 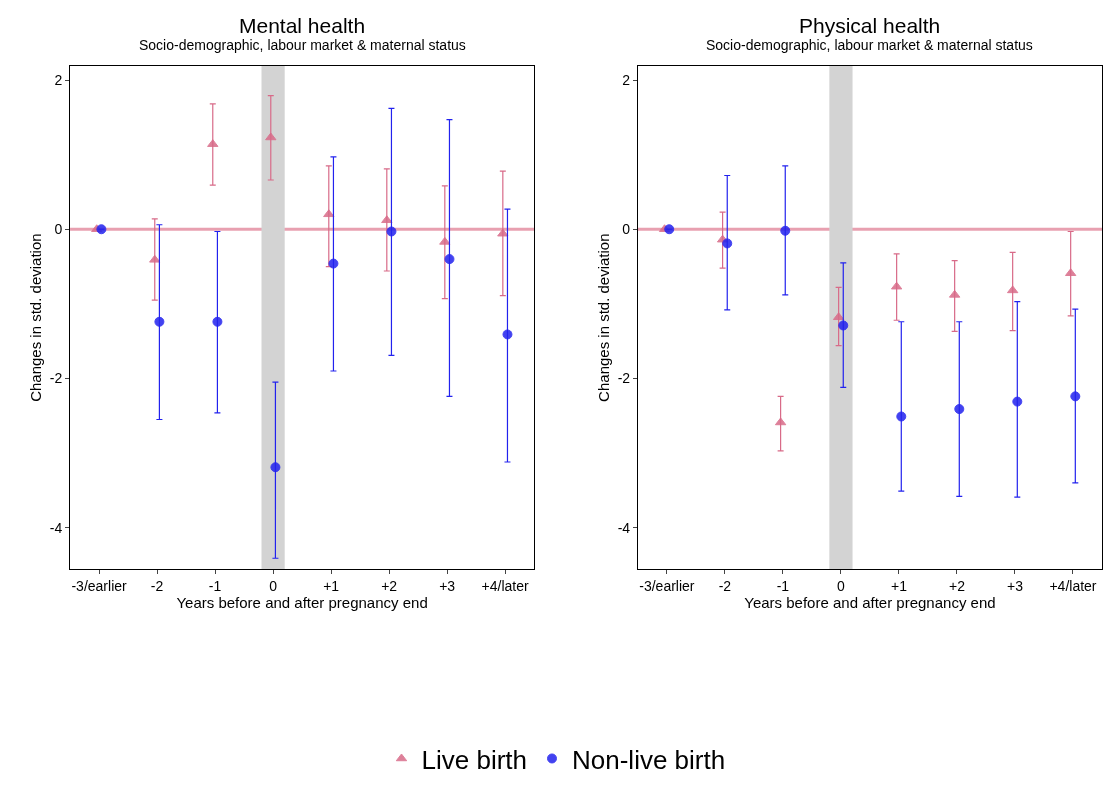 What do you see at coordinates (649, 759) in the screenshot?
I see `legend-label: Non-live birth` at bounding box center [649, 759].